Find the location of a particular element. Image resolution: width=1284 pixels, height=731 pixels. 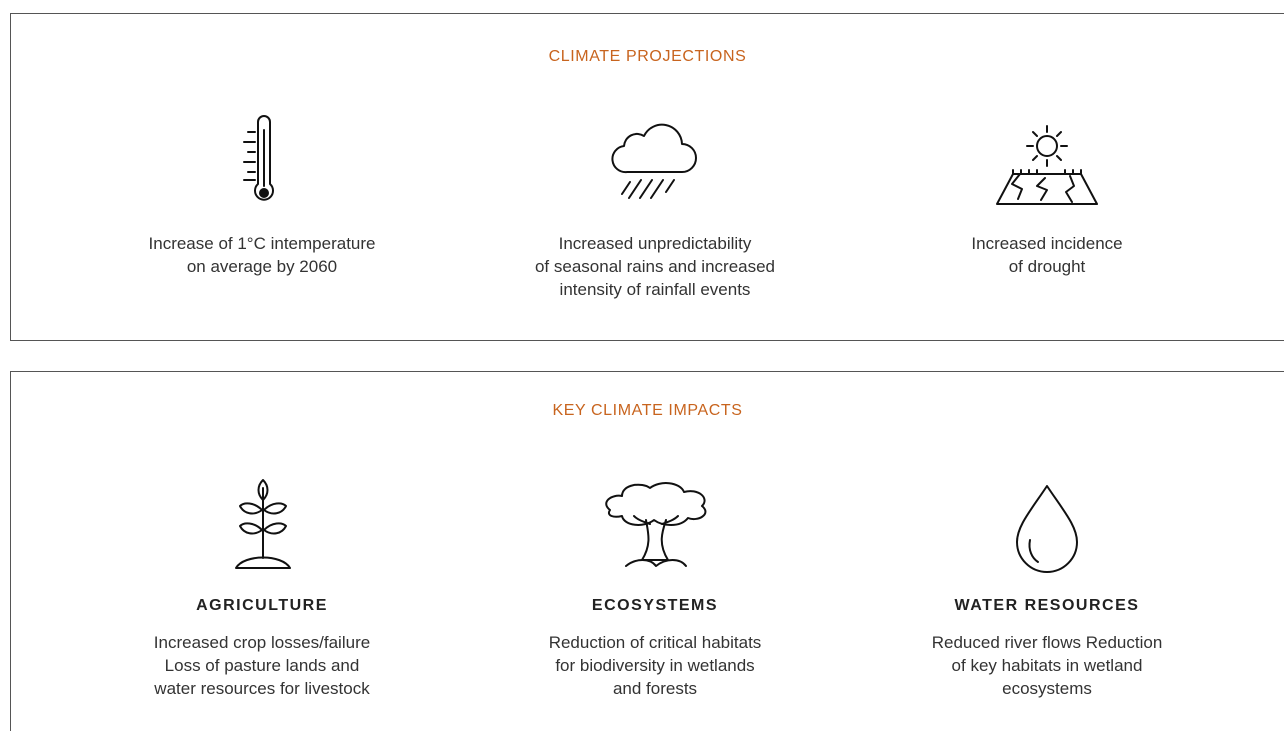

text-line: Increased unpredictability is located at coordinates (655, 243).